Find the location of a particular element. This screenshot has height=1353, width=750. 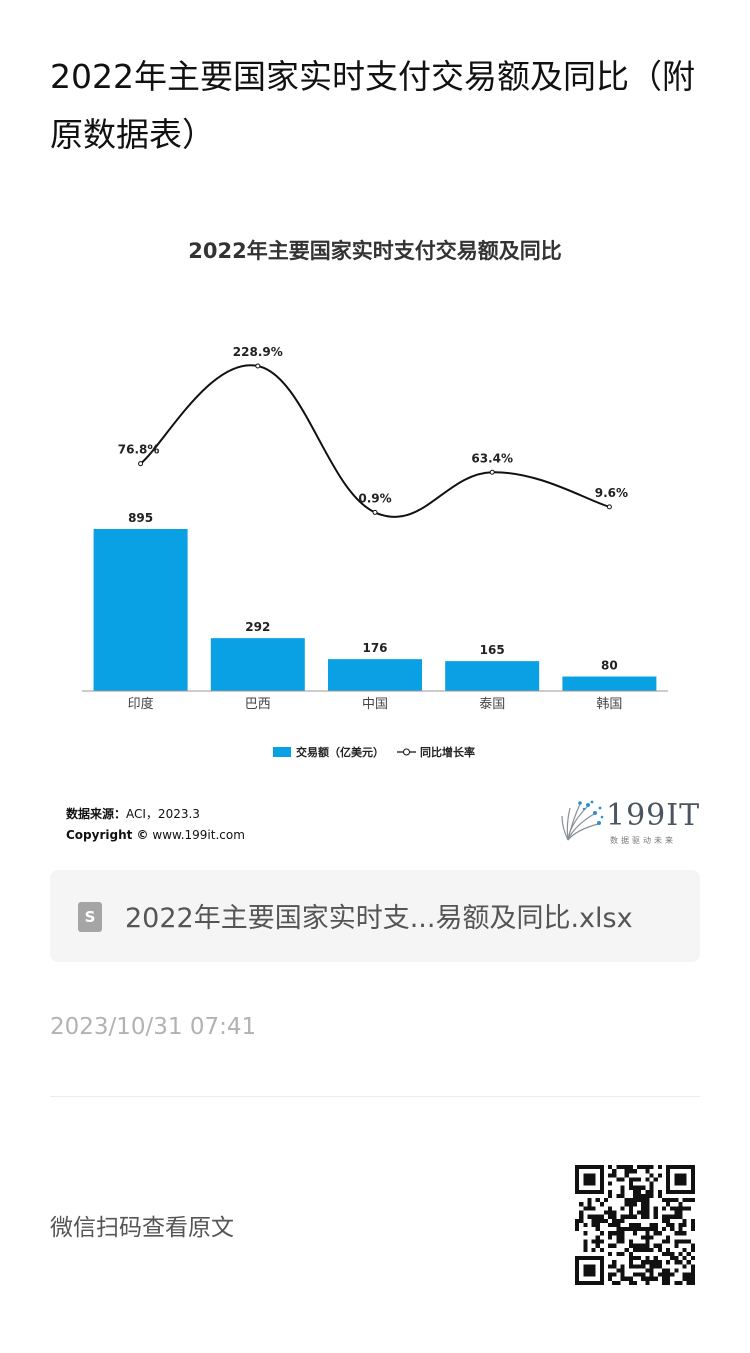

legend-bar-swatch is located at coordinates (282, 752).